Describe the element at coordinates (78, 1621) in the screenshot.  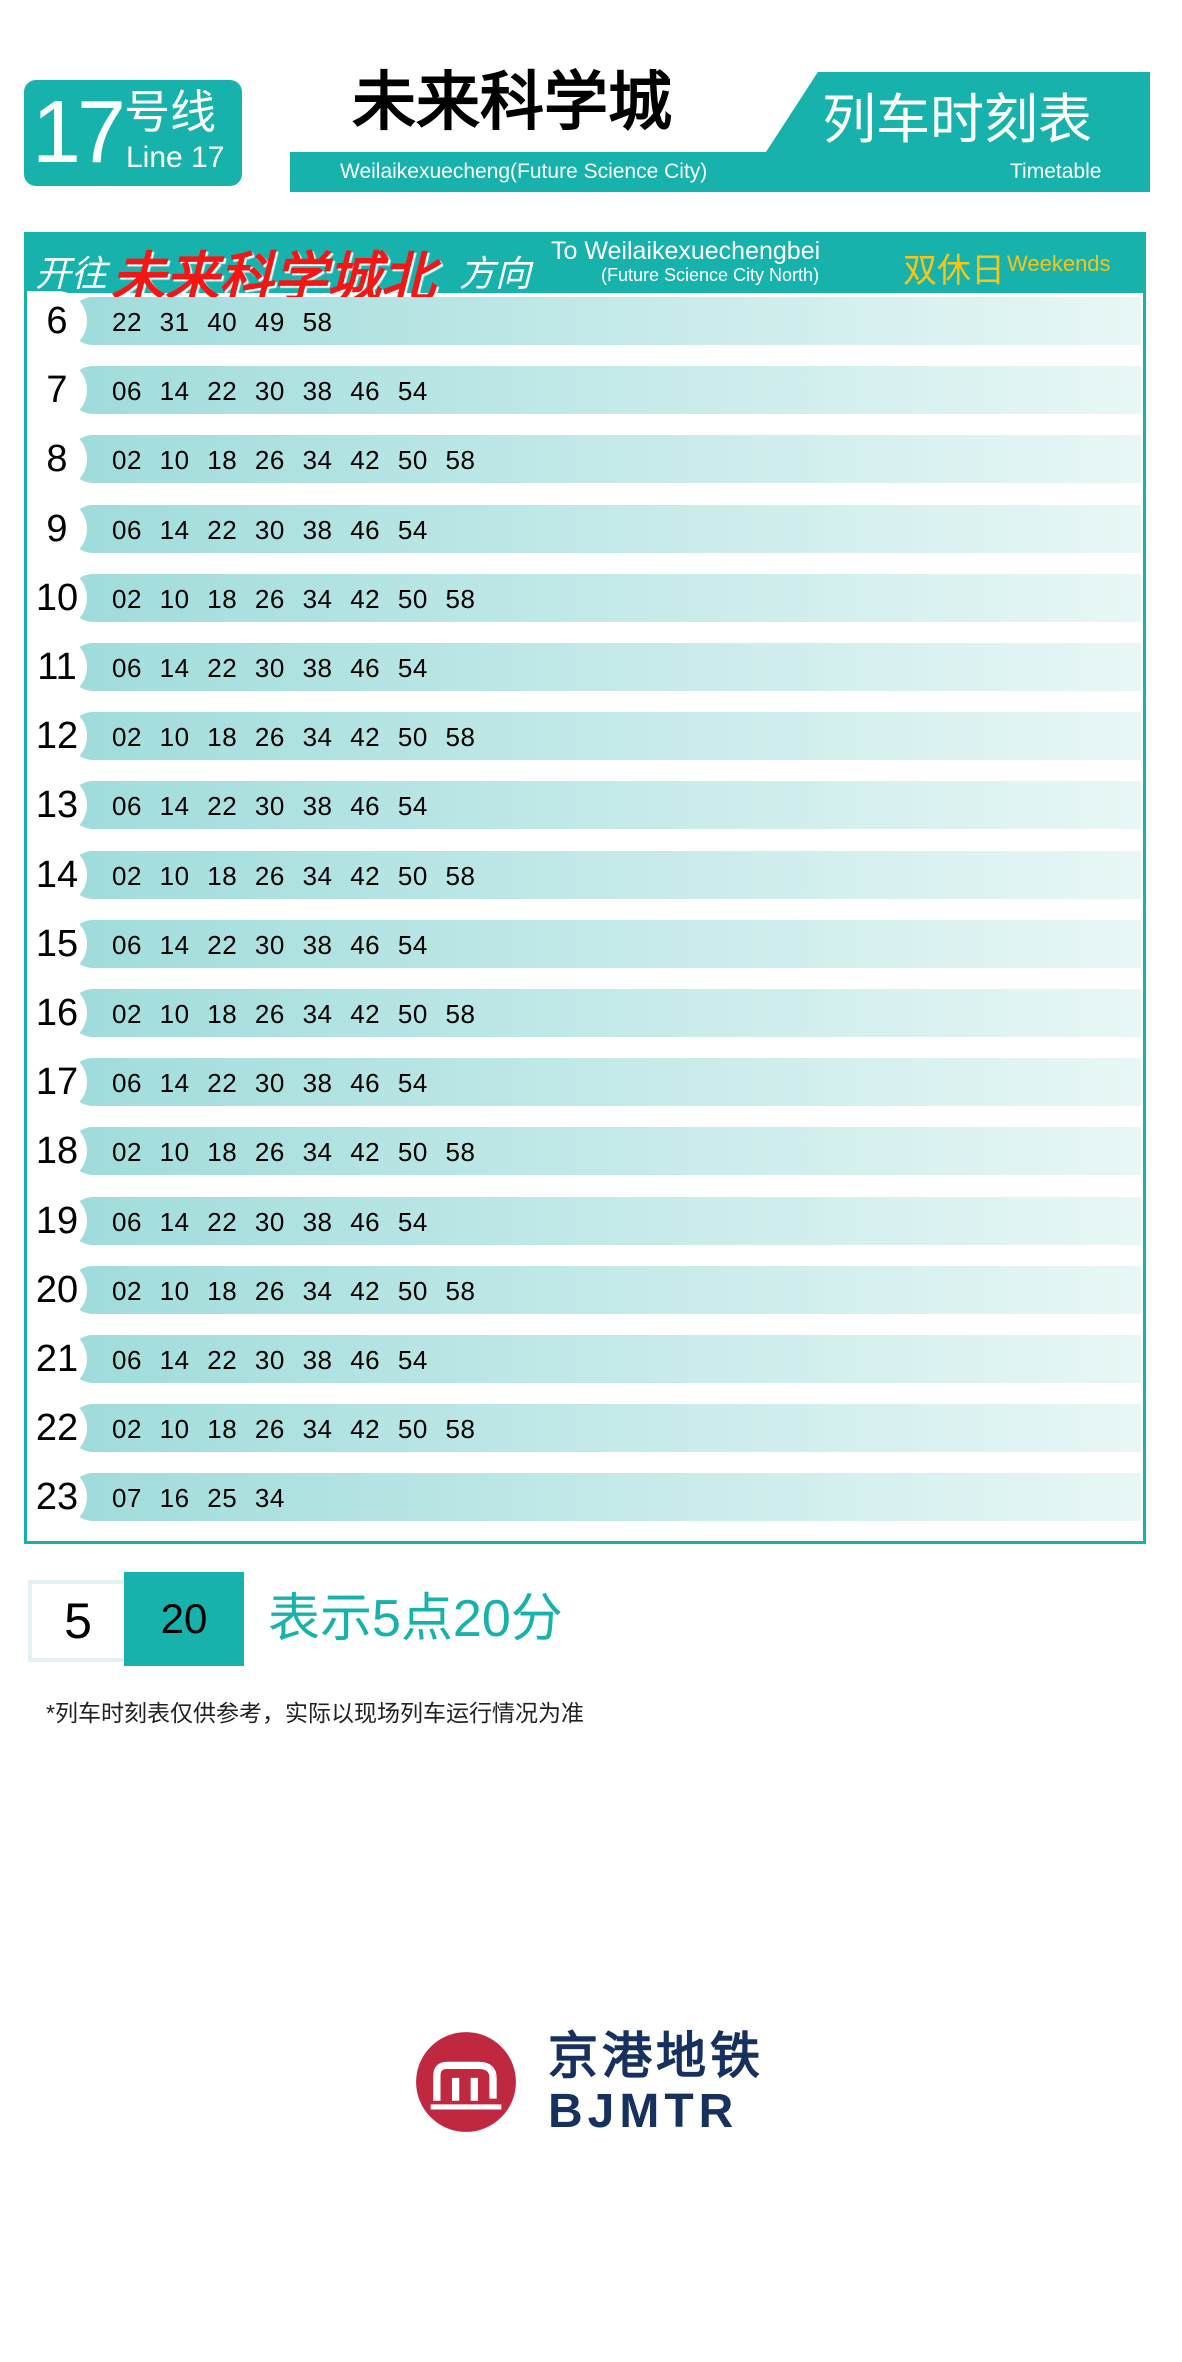
I see `legend-hour-box: 5` at that location.